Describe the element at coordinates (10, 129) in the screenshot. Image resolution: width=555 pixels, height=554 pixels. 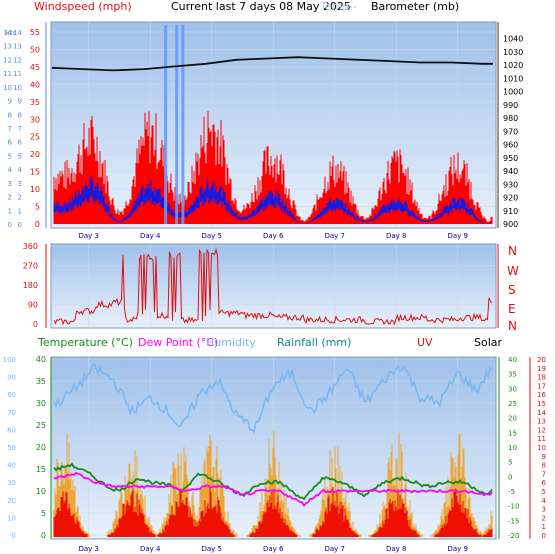
I see `tick-ms: 7` at that location.